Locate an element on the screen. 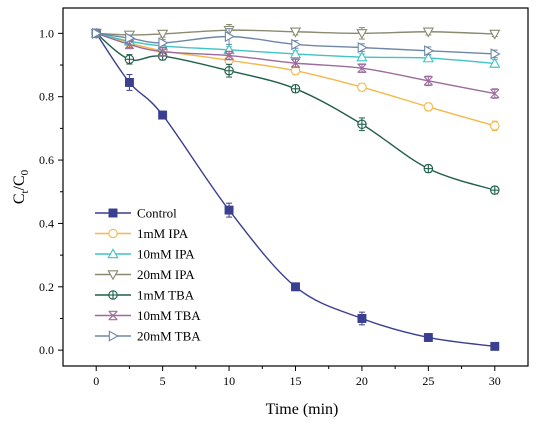 The height and width of the screenshot is (425, 550). legend-item: 1mM IPA is located at coordinates (142, 233).